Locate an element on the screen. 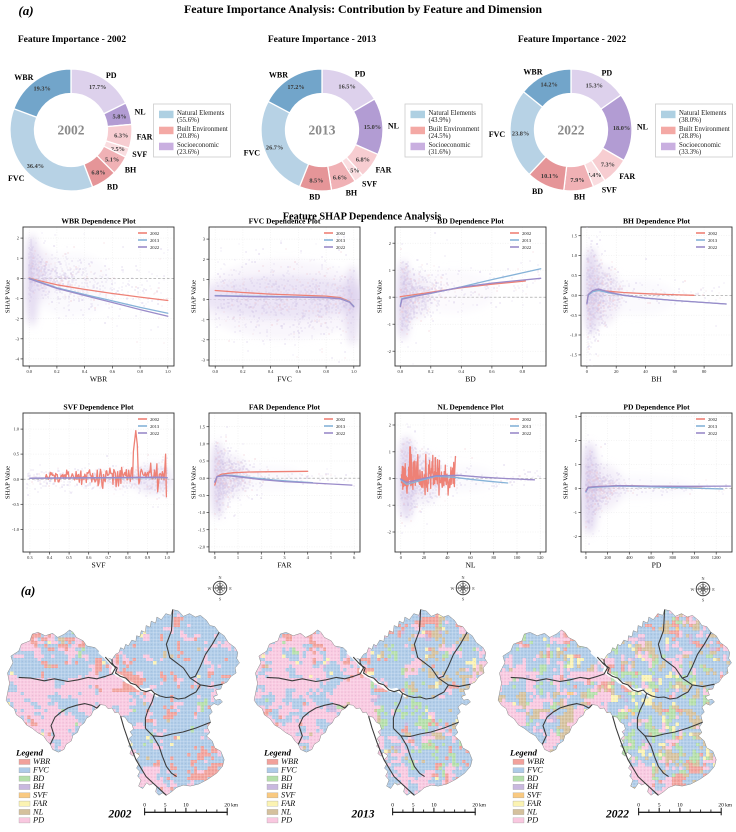 The width and height of the screenshot is (736, 832). svg-text: Feature Importance - 2002 is located at coordinates (72, 40).